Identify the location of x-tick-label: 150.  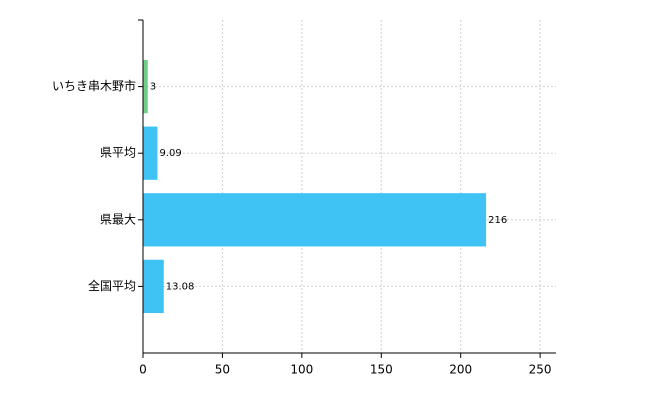
(381, 370).